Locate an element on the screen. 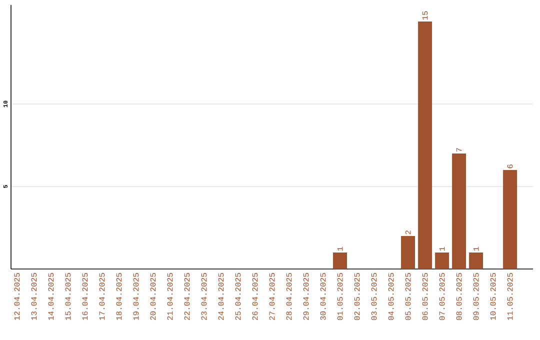  x-tick-label: 14.04.2025 is located at coordinates (51, 296).